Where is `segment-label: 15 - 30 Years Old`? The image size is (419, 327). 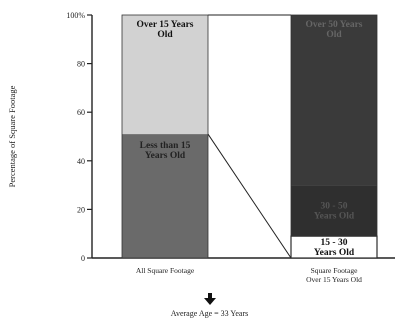
segment-label: 15 - 30 Years Old is located at coordinates (334, 248).